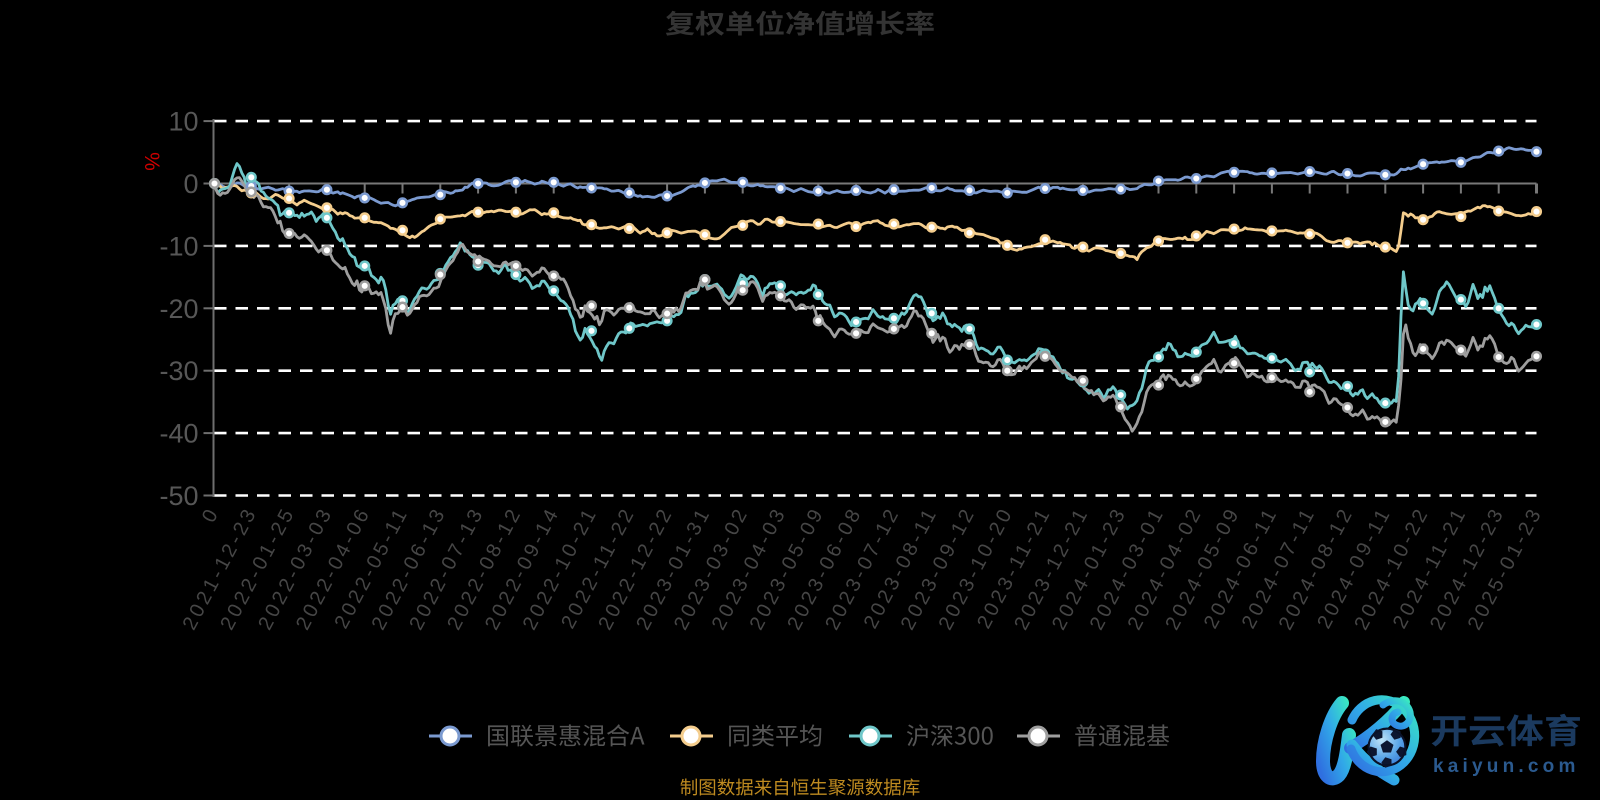  Describe the element at coordinates (178, 309) in the screenshot. I see `svg-text: -20` at that location.